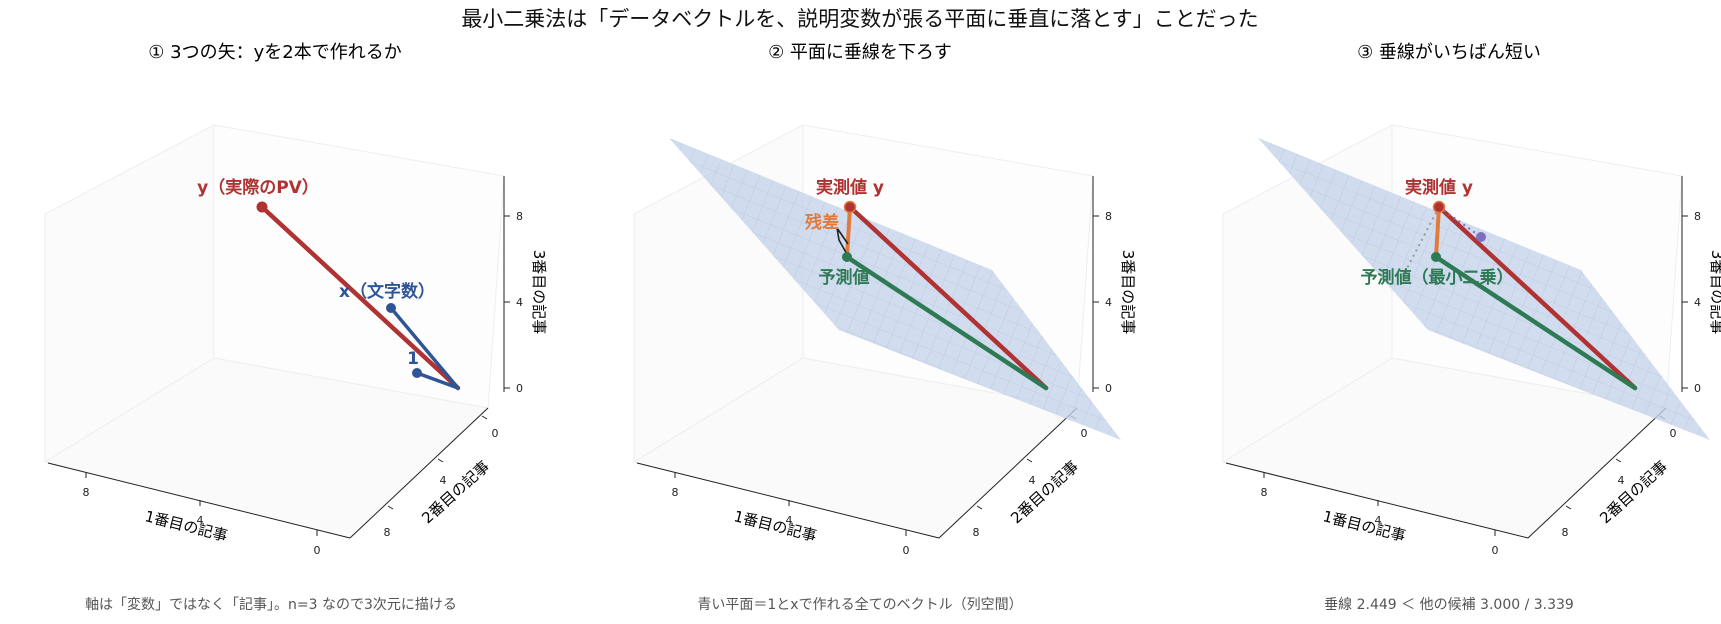 The image size is (1721, 624). I want to click on predicted-point, so click(847, 257).